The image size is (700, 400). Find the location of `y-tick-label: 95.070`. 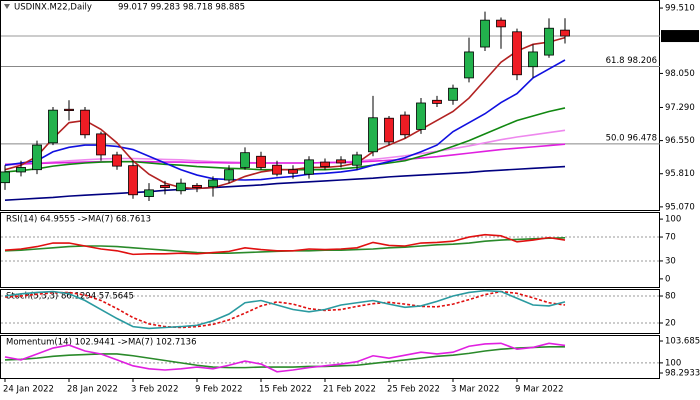

y-tick-label: 95.070 is located at coordinates (680, 207).